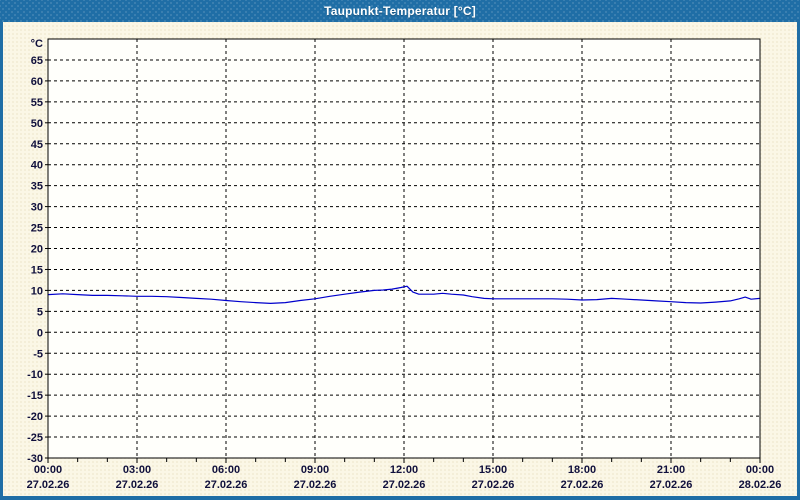 The image size is (800, 500). I want to click on window-titlebar: Taupunkt-Temperatur [°C], so click(400, 11).